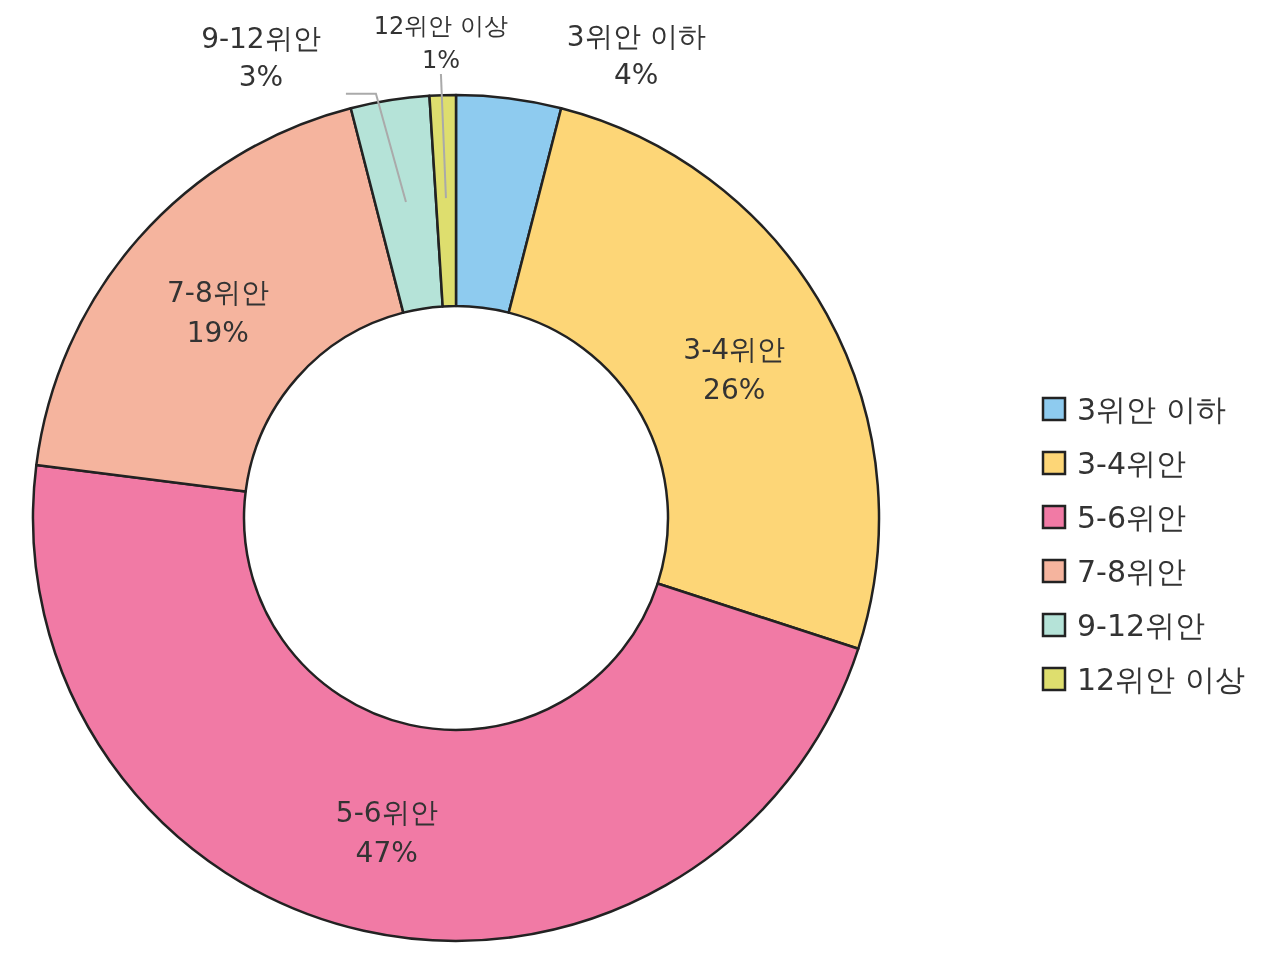 This screenshot has height=958, width=1280. What do you see at coordinates (734, 390) in the screenshot?
I see `data-label: 26%` at bounding box center [734, 390].